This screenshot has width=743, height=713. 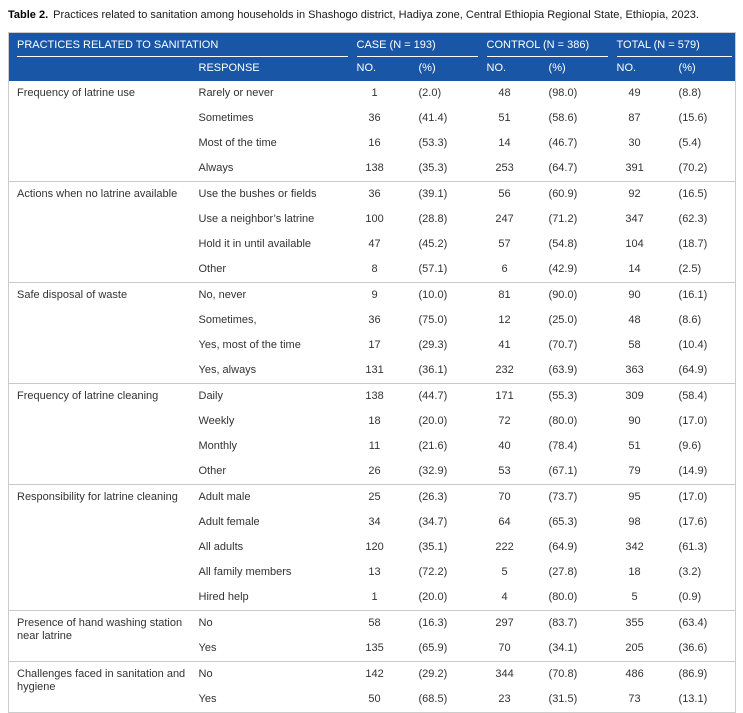 What do you see at coordinates (504, 168) in the screenshot?
I see `control-no-cell: 253` at bounding box center [504, 168].